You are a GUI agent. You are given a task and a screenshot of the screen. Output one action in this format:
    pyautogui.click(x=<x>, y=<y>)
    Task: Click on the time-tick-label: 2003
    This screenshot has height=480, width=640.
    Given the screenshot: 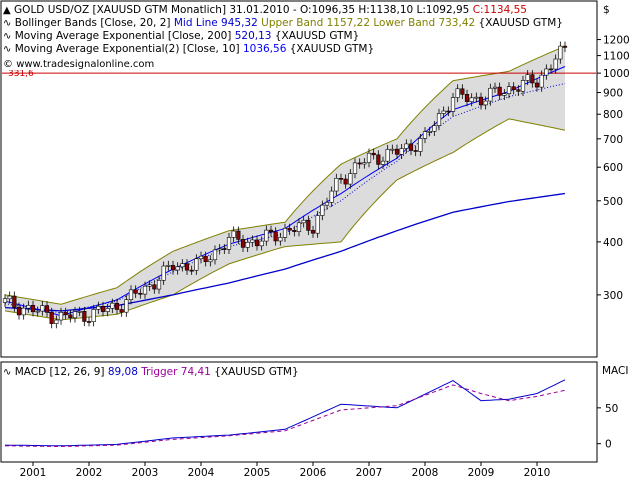 What is the action you would take?
    pyautogui.click(x=145, y=473)
    